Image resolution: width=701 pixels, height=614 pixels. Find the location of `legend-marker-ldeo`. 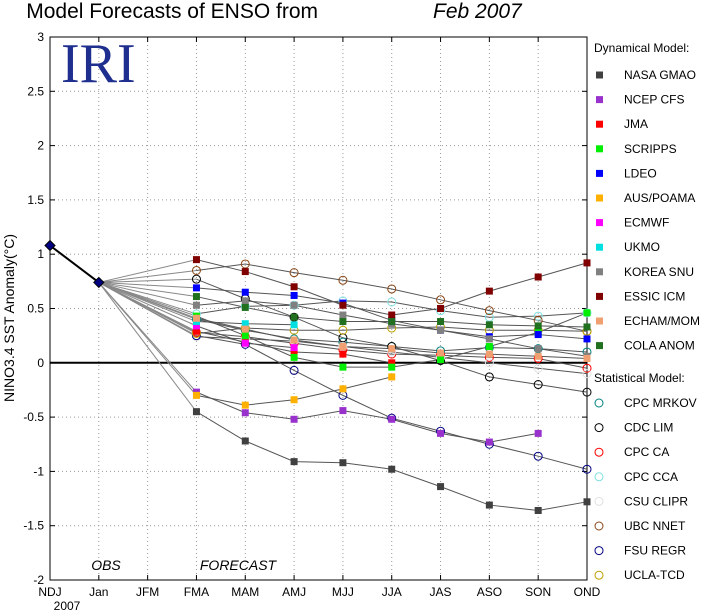

legend-marker-ldeo is located at coordinates (599, 173).